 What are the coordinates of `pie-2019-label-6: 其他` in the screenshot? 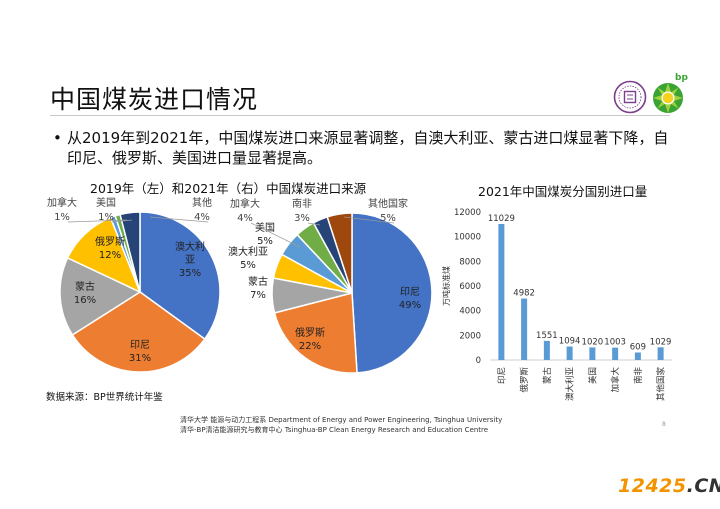 It's located at (202, 202).